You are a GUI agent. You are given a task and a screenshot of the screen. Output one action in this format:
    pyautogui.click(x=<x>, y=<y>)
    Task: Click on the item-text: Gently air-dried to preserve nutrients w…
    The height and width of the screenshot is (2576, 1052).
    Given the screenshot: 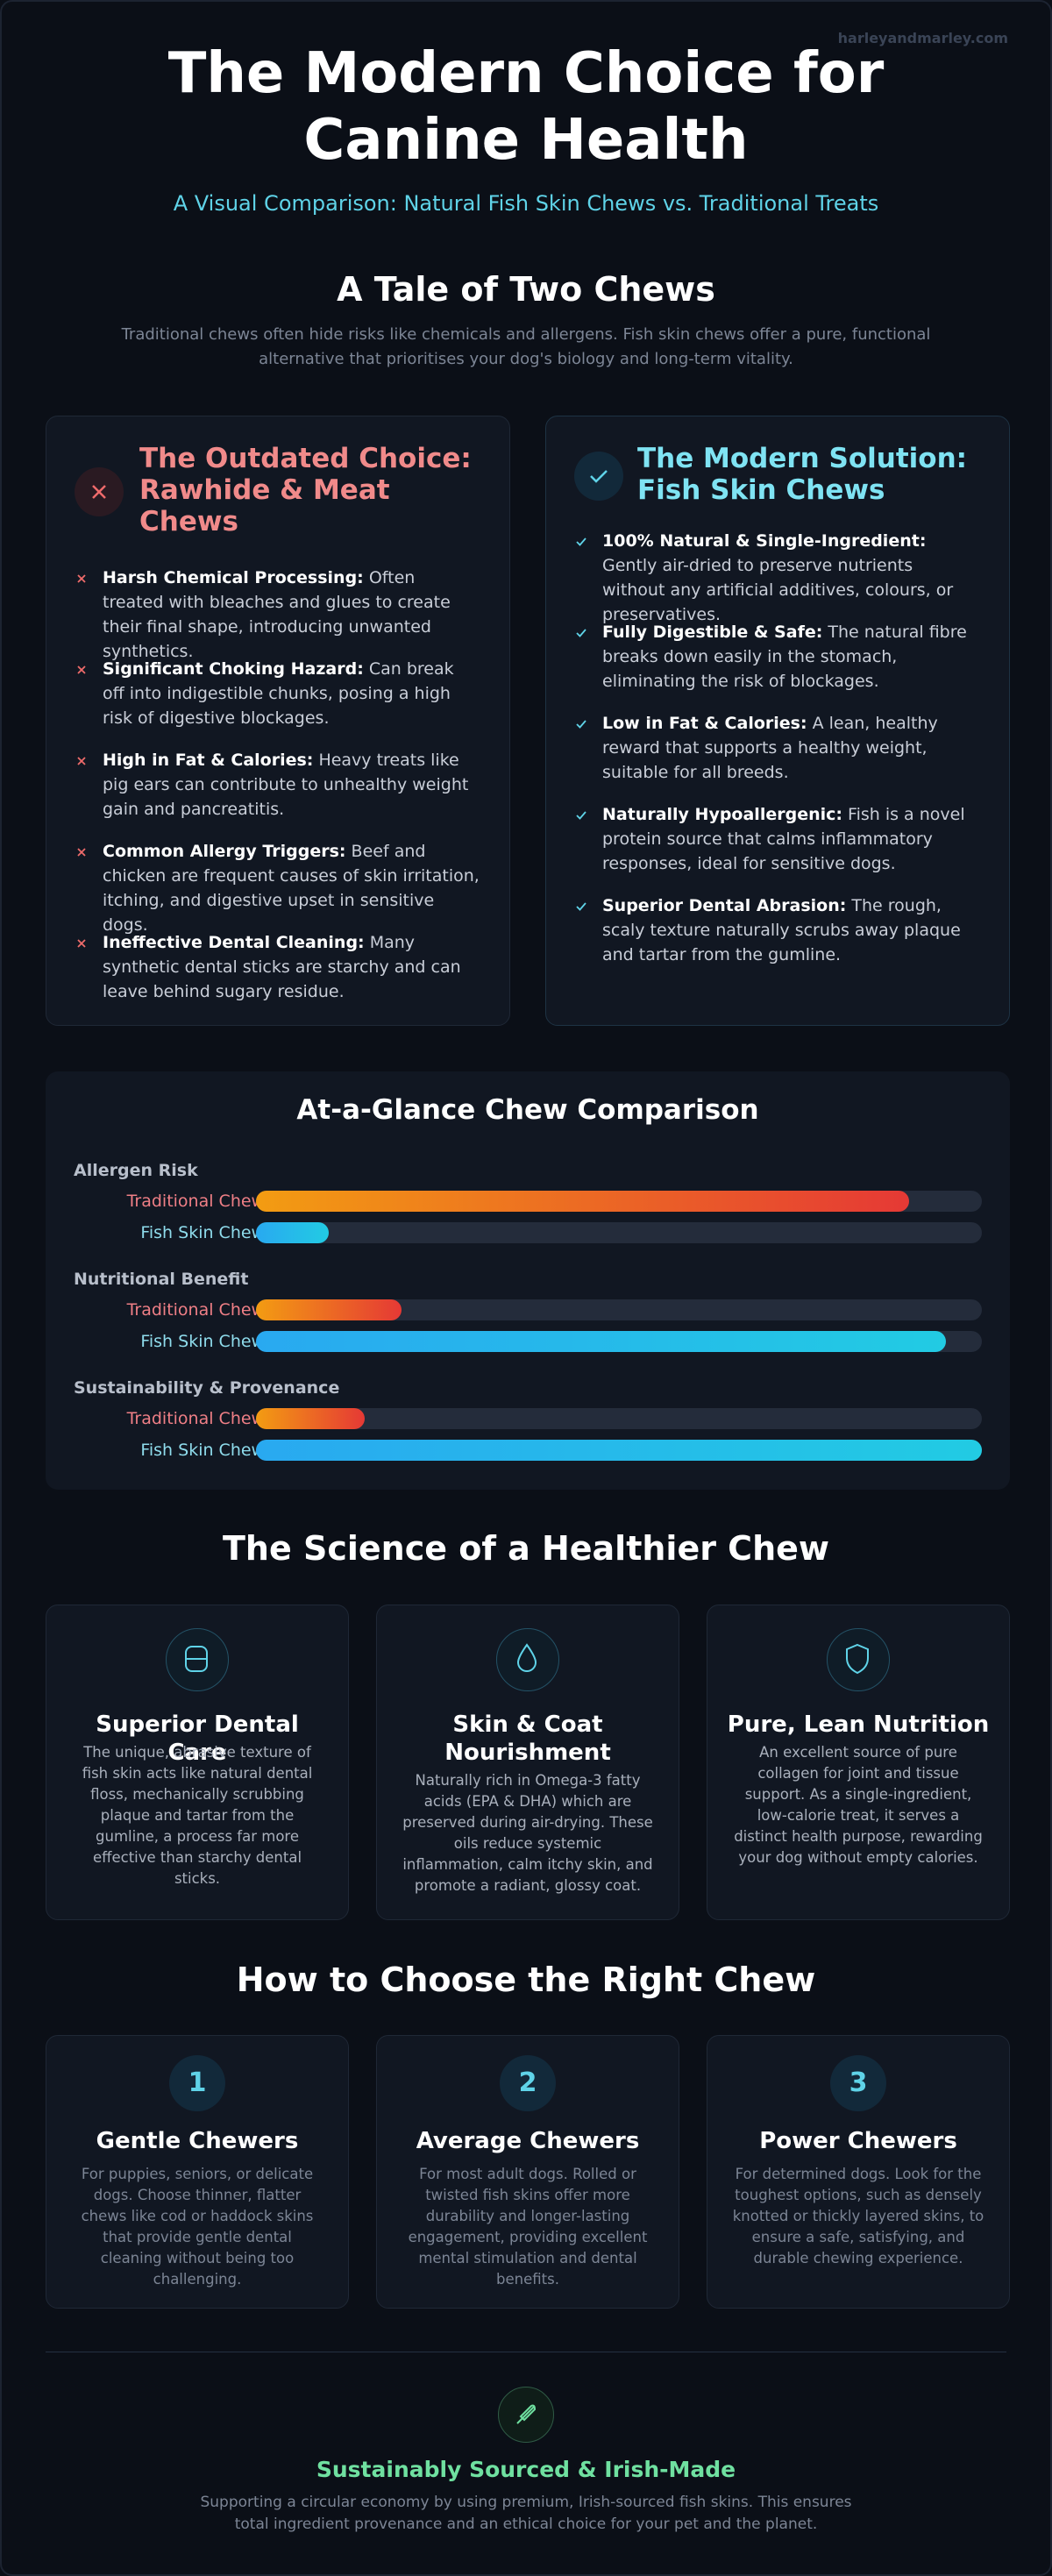 What is the action you would take?
    pyautogui.click(x=778, y=590)
    